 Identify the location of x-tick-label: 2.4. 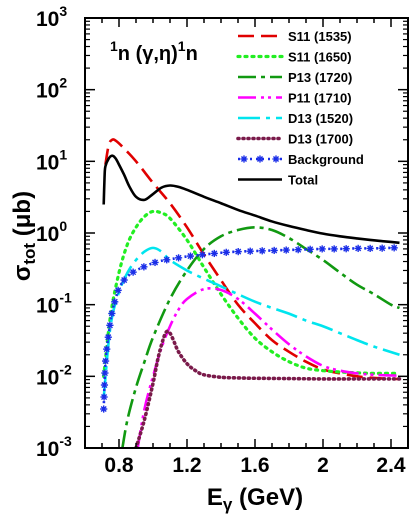
(391, 465).